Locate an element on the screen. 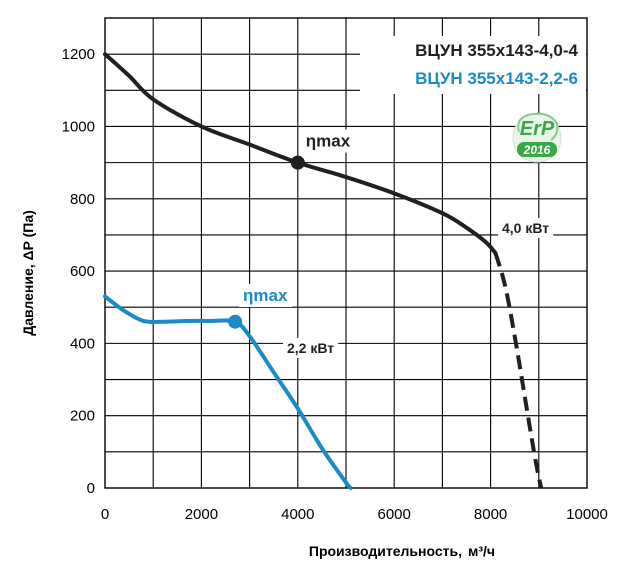  legend-series-1: ВЦУН 355х143-4,0-4 is located at coordinates (496, 50).